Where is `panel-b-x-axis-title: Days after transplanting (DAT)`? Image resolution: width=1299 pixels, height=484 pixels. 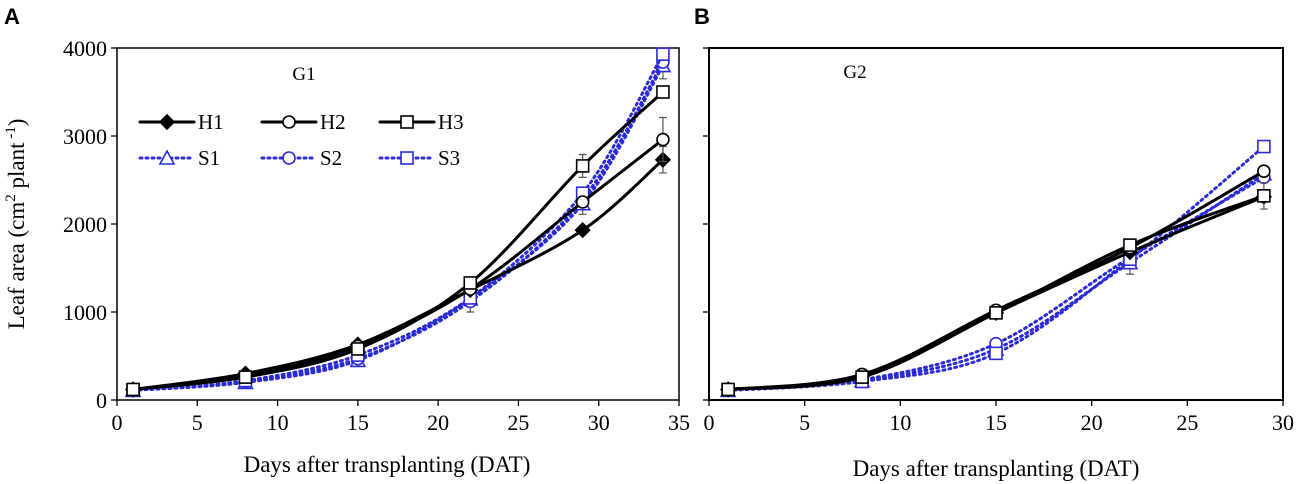
panel-b-x-axis-title: Days after transplanting (DAT) is located at coordinates (996, 468).